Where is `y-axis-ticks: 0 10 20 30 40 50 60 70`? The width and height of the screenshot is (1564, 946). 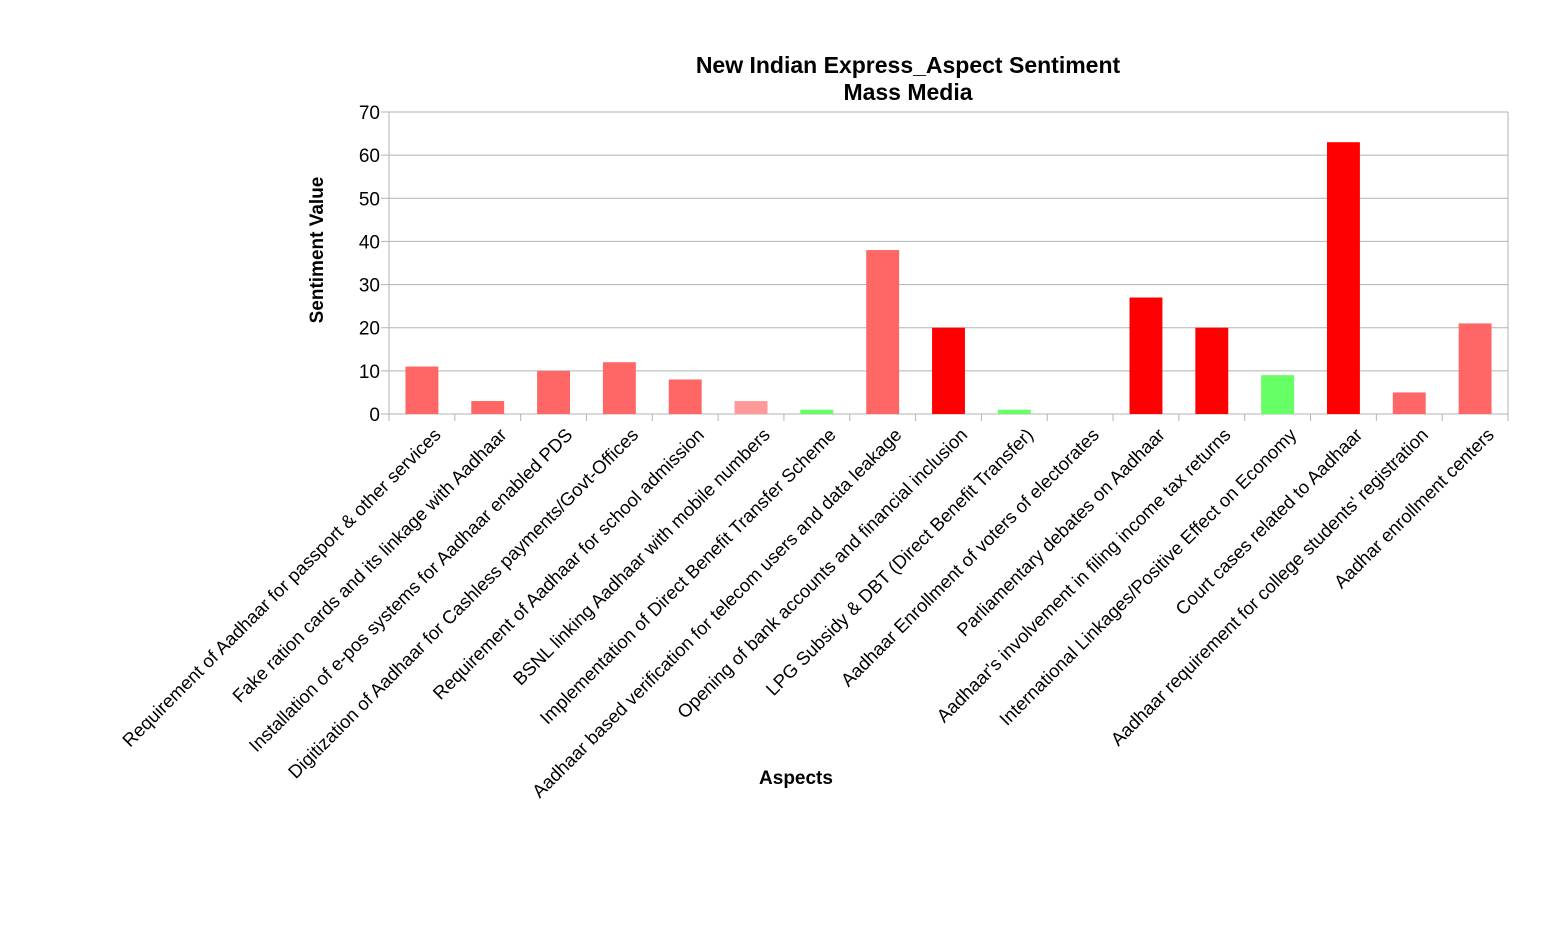
y-axis-ticks: 0 10 20 30 40 50 60 70 is located at coordinates (369, 264).